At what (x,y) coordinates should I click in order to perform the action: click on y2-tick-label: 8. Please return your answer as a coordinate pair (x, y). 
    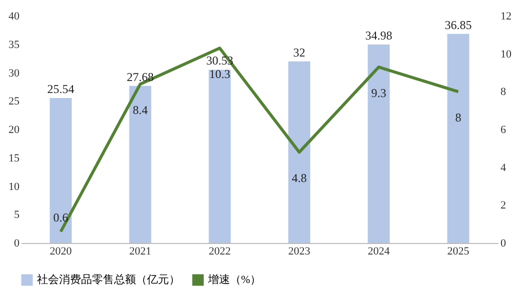
    Looking at the image, I should click on (503, 92).